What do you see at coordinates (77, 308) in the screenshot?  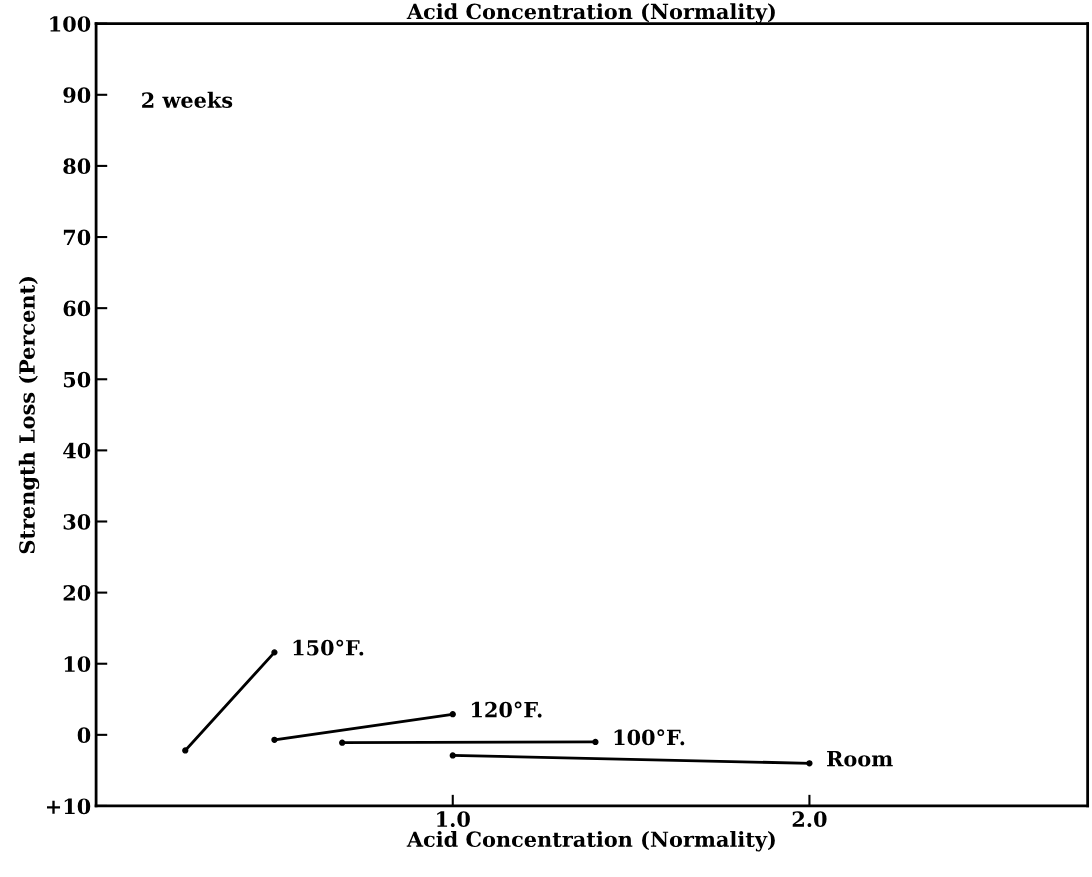 I see `y-tick-label: 60` at bounding box center [77, 308].